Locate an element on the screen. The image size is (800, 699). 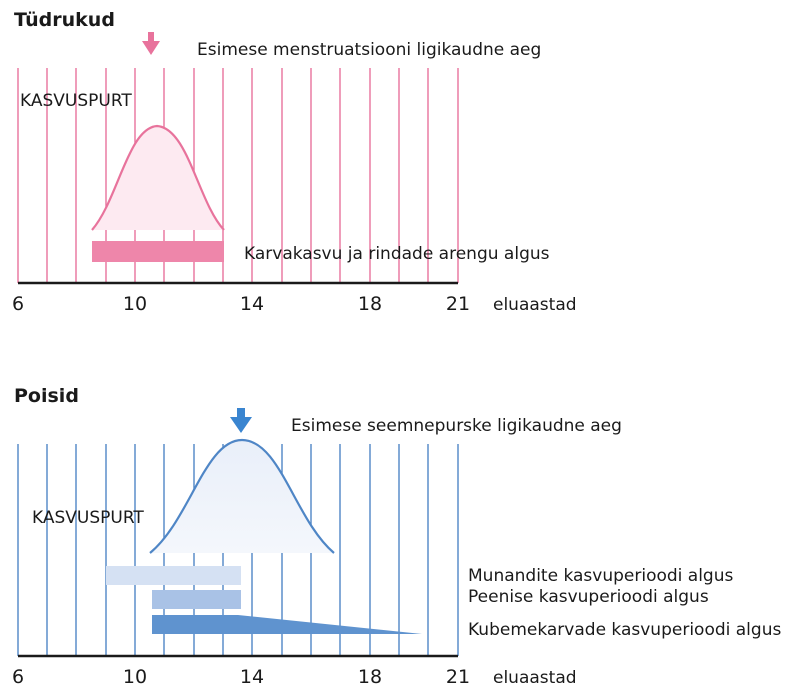
girls-tick-10: 10 is located at coordinates (135, 304).